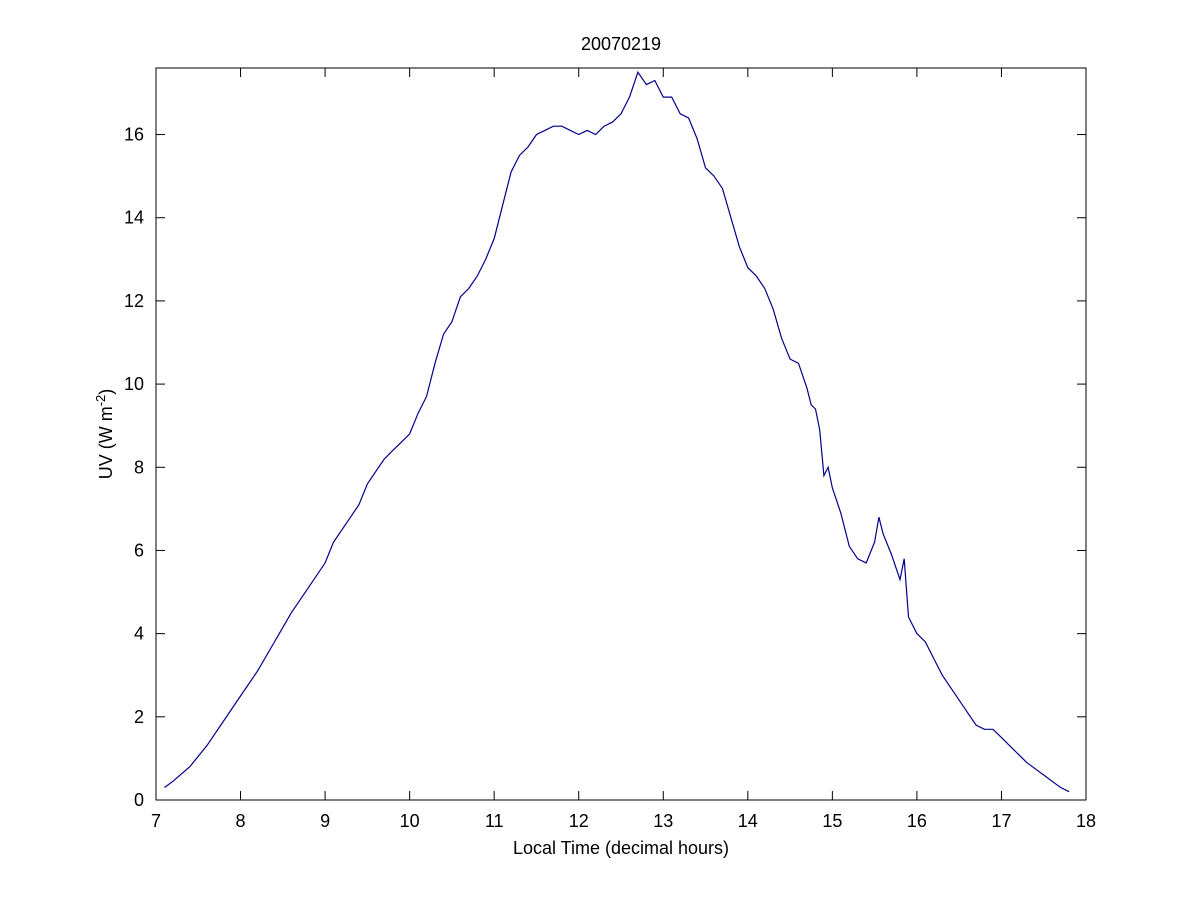  Describe the element at coordinates (1086, 821) in the screenshot. I see `x-tick-label: 18` at that location.